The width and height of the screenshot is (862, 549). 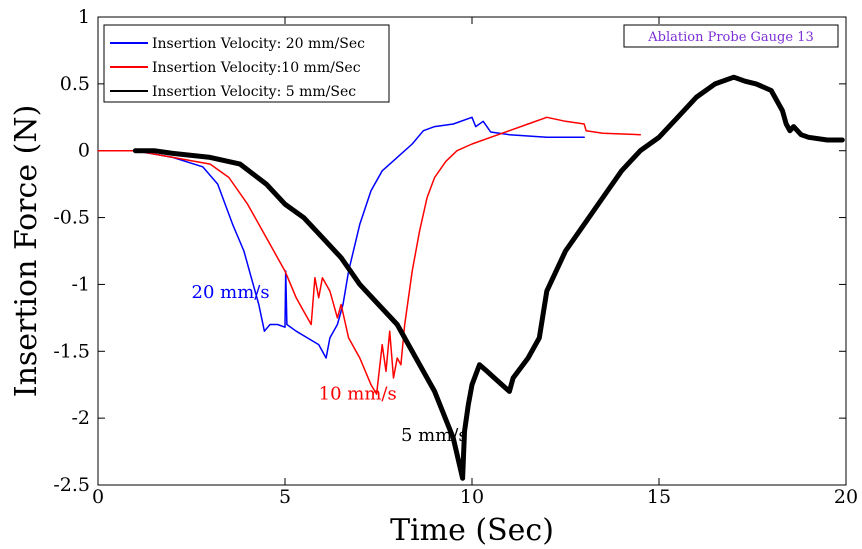 What do you see at coordinates (285, 497) in the screenshot?
I see `x-tick-label: 5` at bounding box center [285, 497].